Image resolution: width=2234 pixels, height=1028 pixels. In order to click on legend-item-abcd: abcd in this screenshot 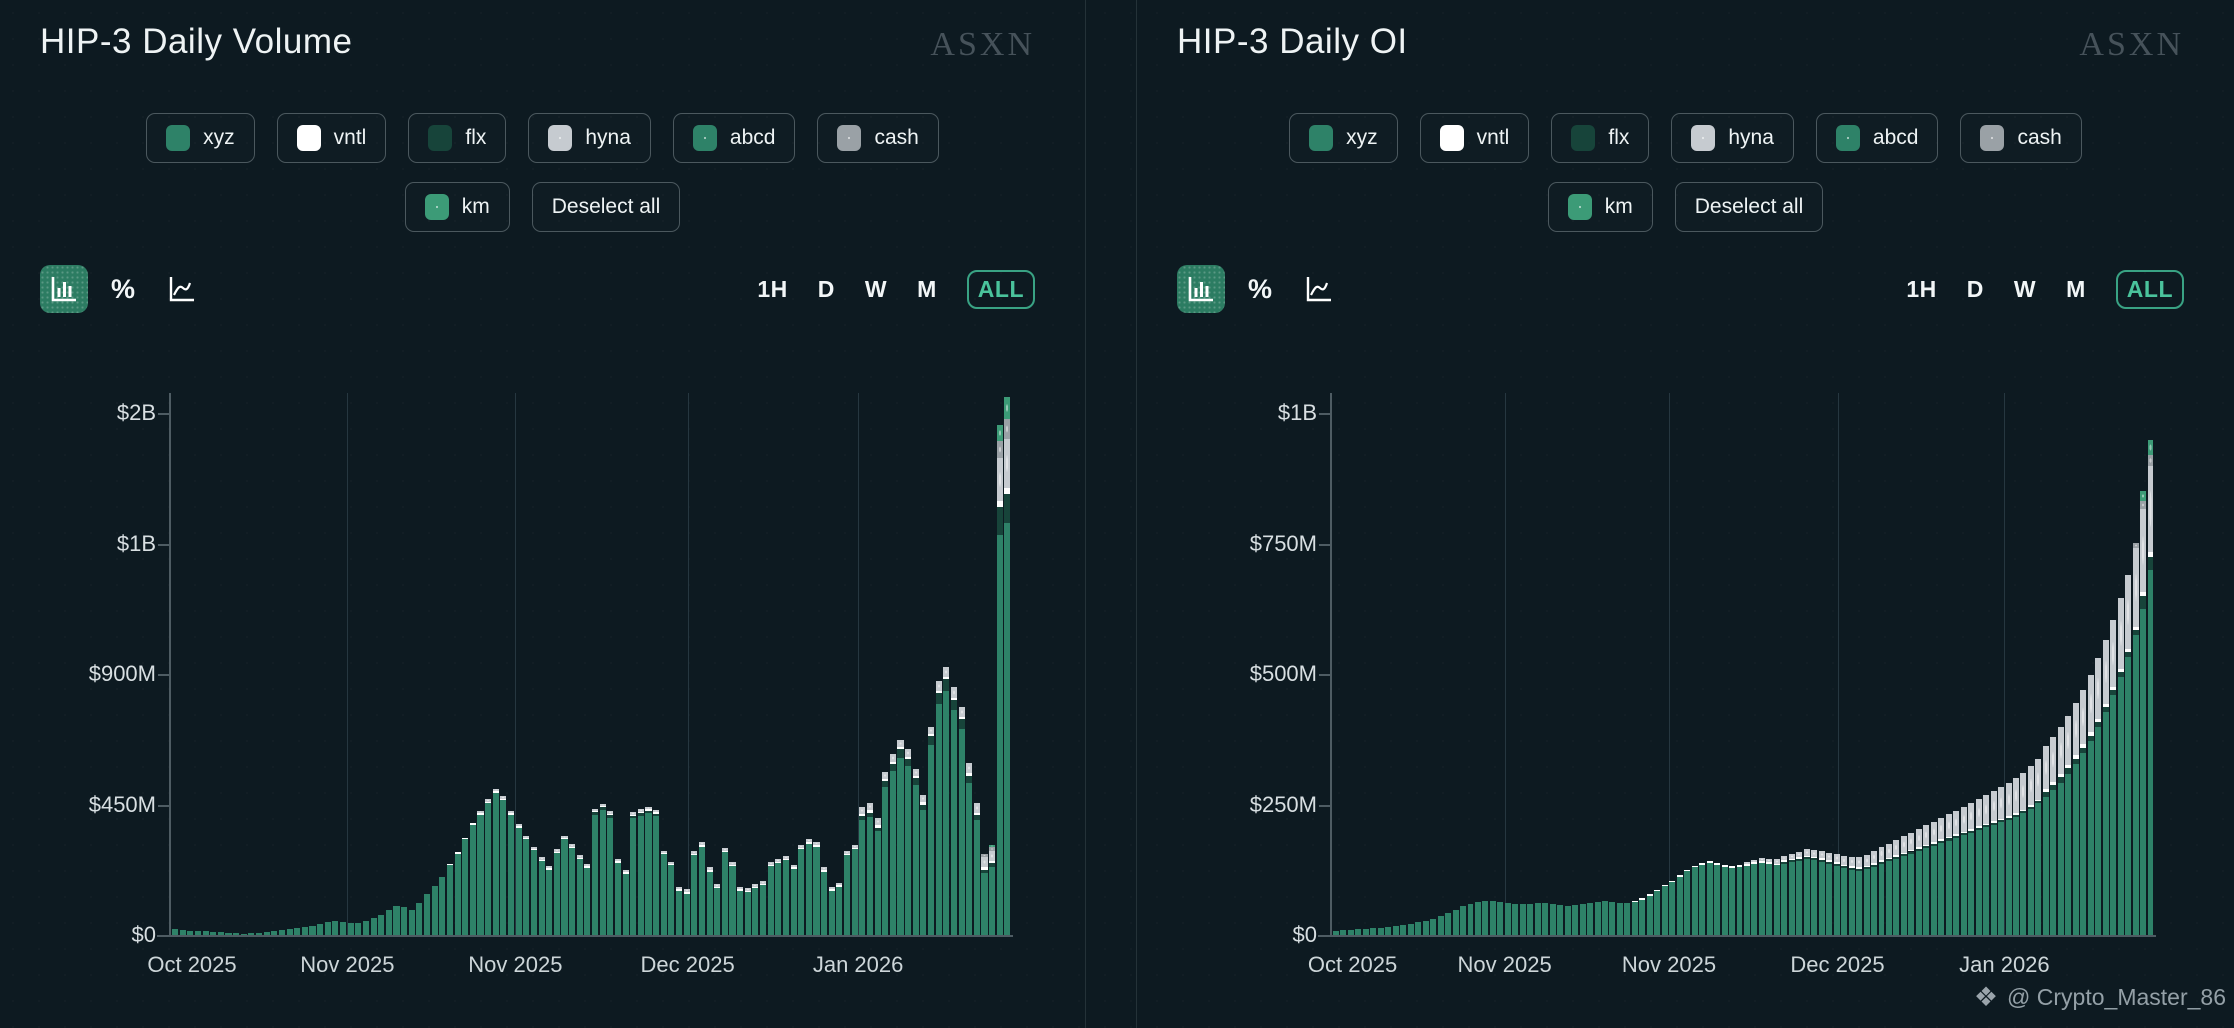, I will do `click(734, 138)`.